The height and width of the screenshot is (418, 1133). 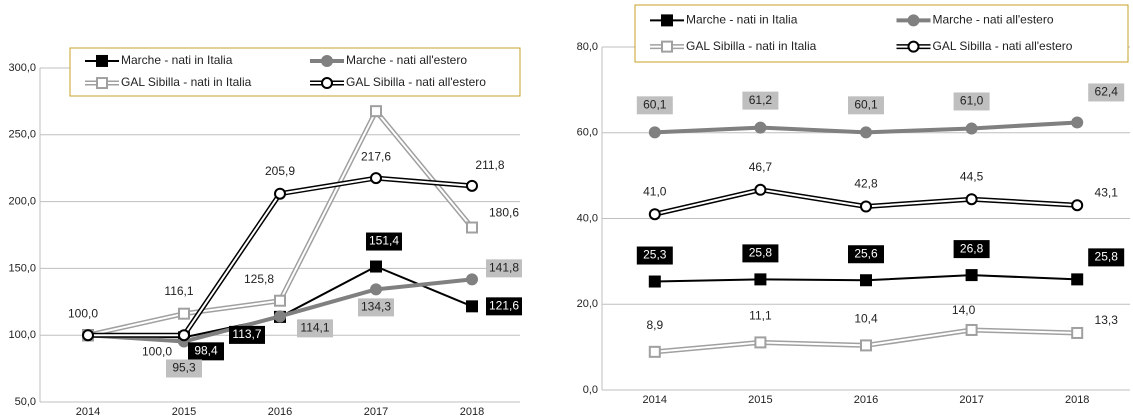 What do you see at coordinates (654, 325) in the screenshot?
I see `value-label: 8,9` at bounding box center [654, 325].